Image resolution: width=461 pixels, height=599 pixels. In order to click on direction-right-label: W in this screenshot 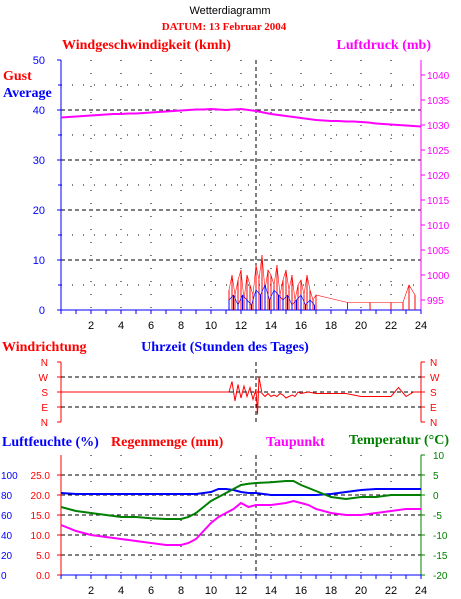, I will do `click(435, 378)`.